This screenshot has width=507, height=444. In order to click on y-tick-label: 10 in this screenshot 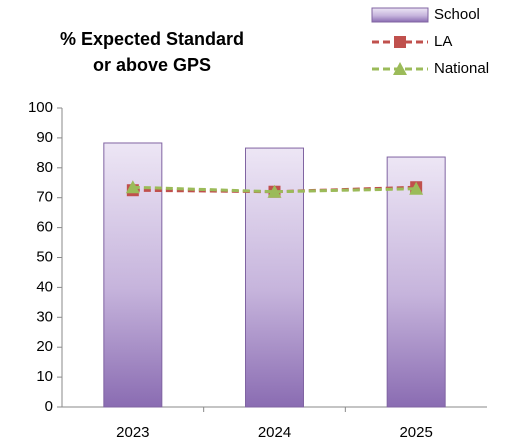, I will do `click(44, 376)`.